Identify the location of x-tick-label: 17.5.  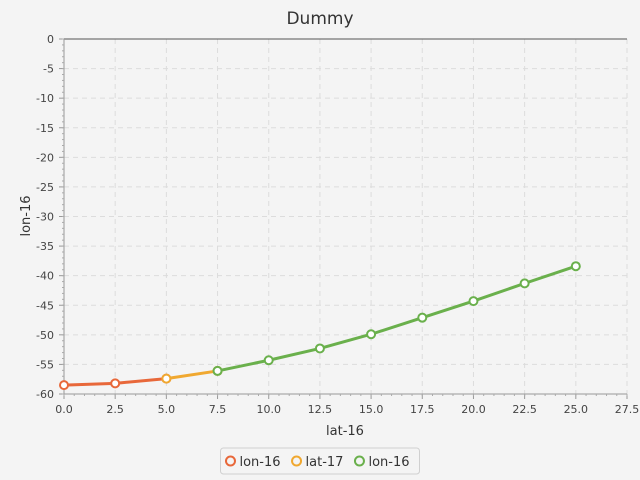
(422, 409).